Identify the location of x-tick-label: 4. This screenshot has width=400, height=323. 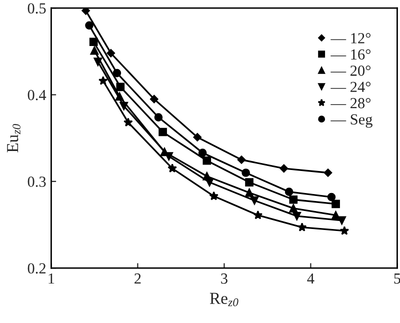
(310, 278).